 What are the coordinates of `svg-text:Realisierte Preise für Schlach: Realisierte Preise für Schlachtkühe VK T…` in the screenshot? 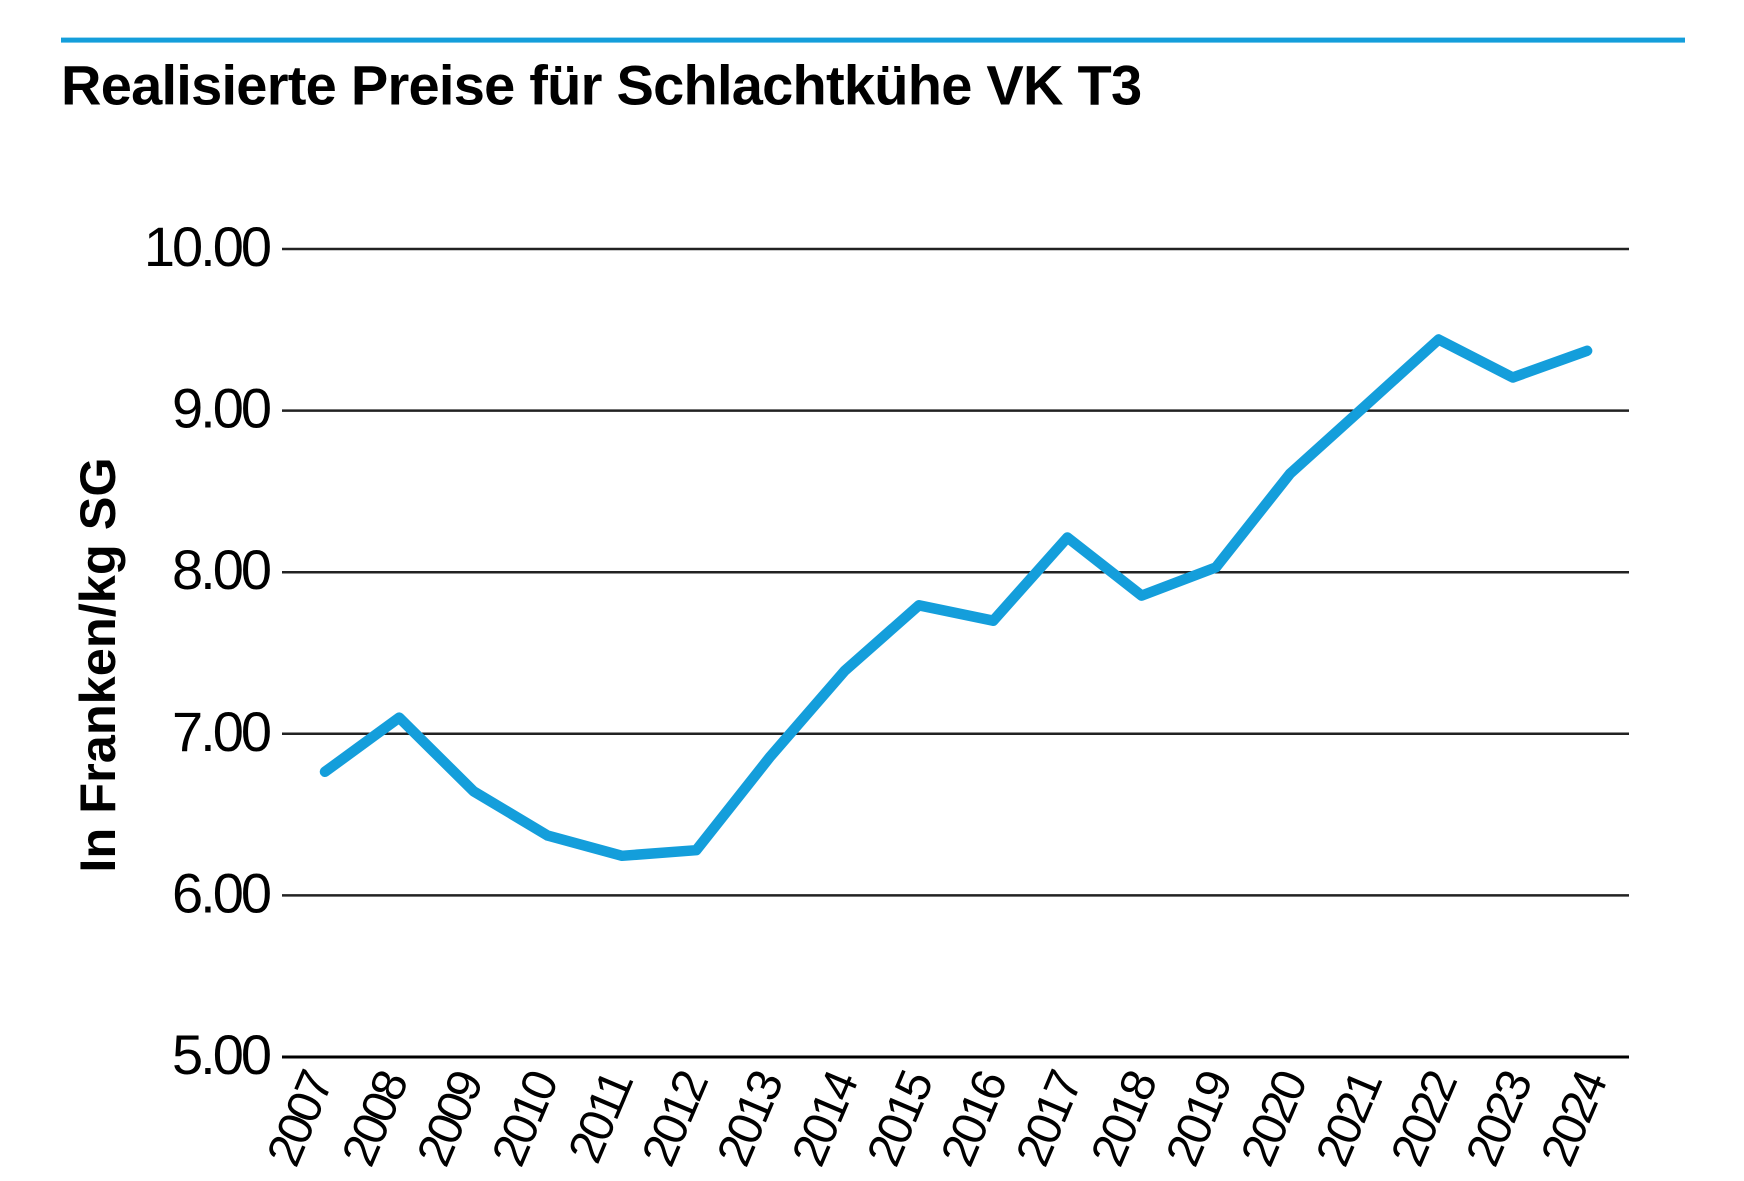 It's located at (601, 85).